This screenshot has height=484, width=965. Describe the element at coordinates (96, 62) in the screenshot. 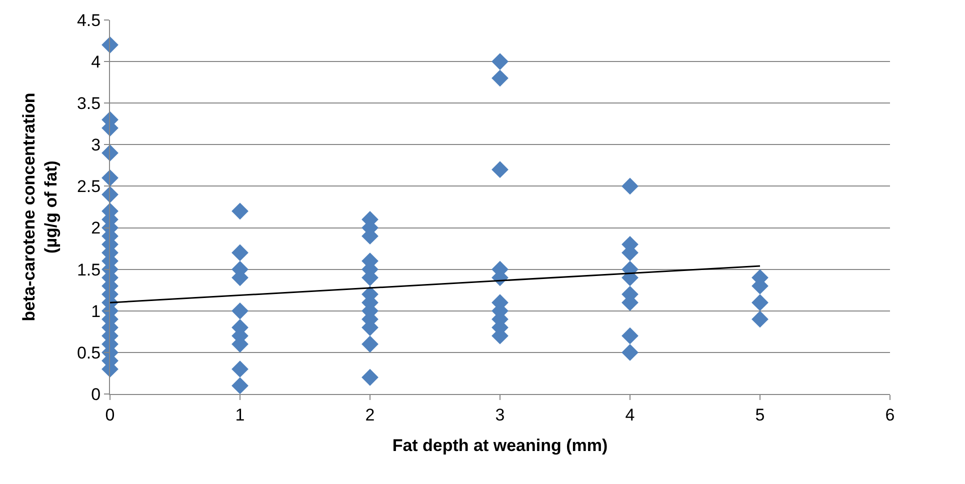

I see `y-tick-label: 4` at that location.